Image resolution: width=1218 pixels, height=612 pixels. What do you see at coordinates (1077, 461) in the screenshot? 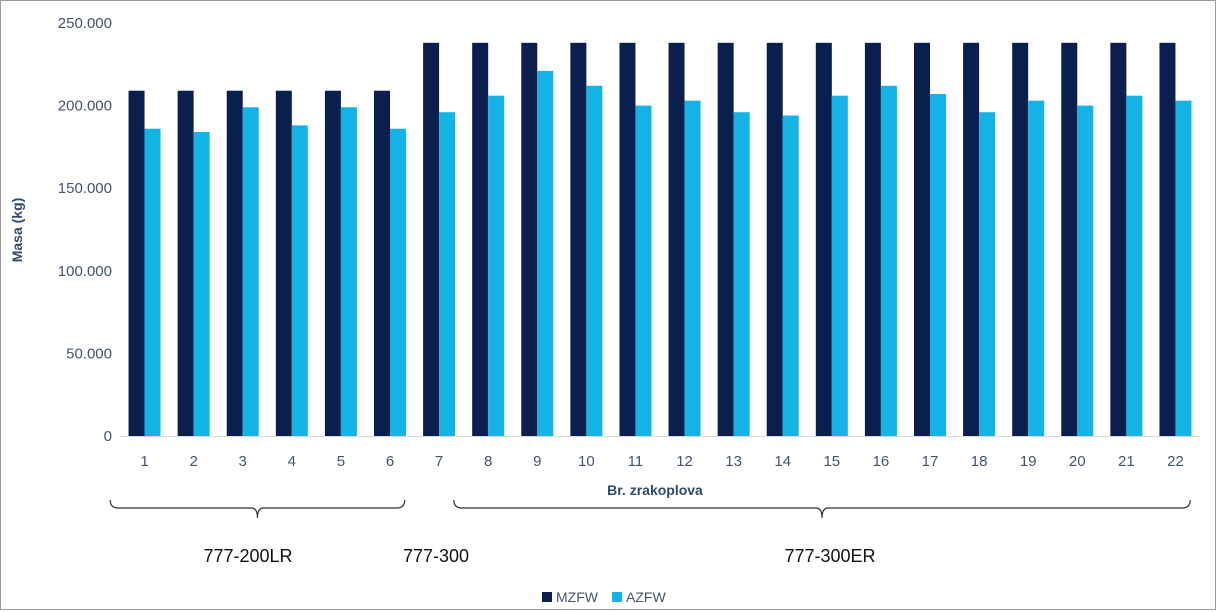
I see `x-tick-label: 20` at bounding box center [1077, 461].